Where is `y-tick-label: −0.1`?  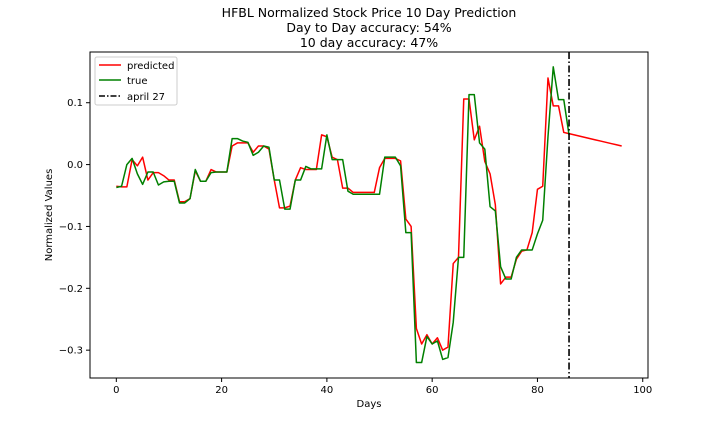
y-tick-label: −0.1 is located at coordinates (71, 227).